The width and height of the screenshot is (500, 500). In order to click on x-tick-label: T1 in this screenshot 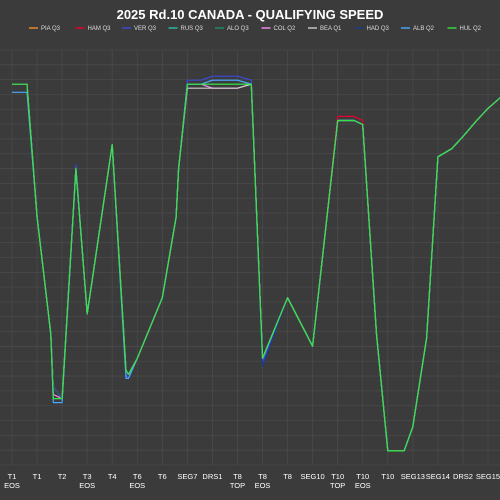, I will do `click(37, 476)`.